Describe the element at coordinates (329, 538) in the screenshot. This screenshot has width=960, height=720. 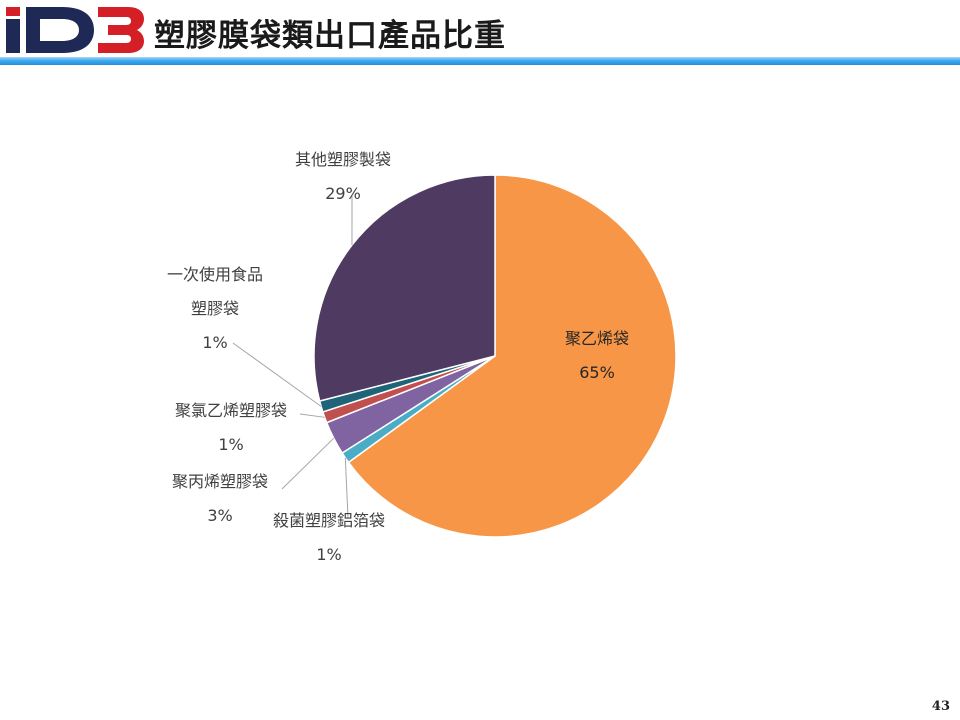
I see `data-label: 殺菌塑膠鋁箔袋 1%` at that location.